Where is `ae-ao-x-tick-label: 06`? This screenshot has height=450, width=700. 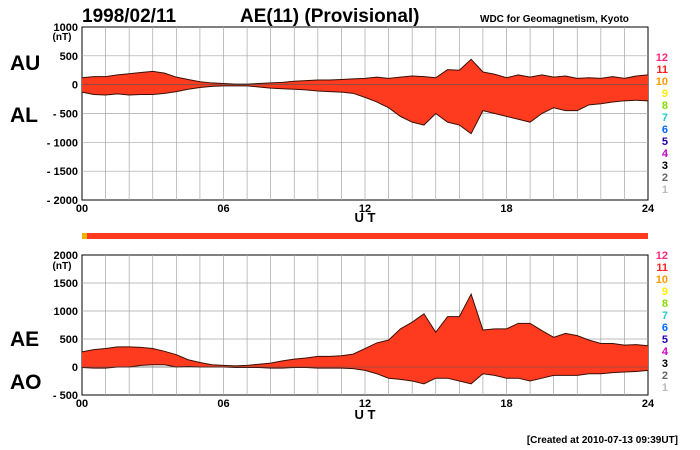 ae-ao-x-tick-label: 06 is located at coordinates (223, 404).